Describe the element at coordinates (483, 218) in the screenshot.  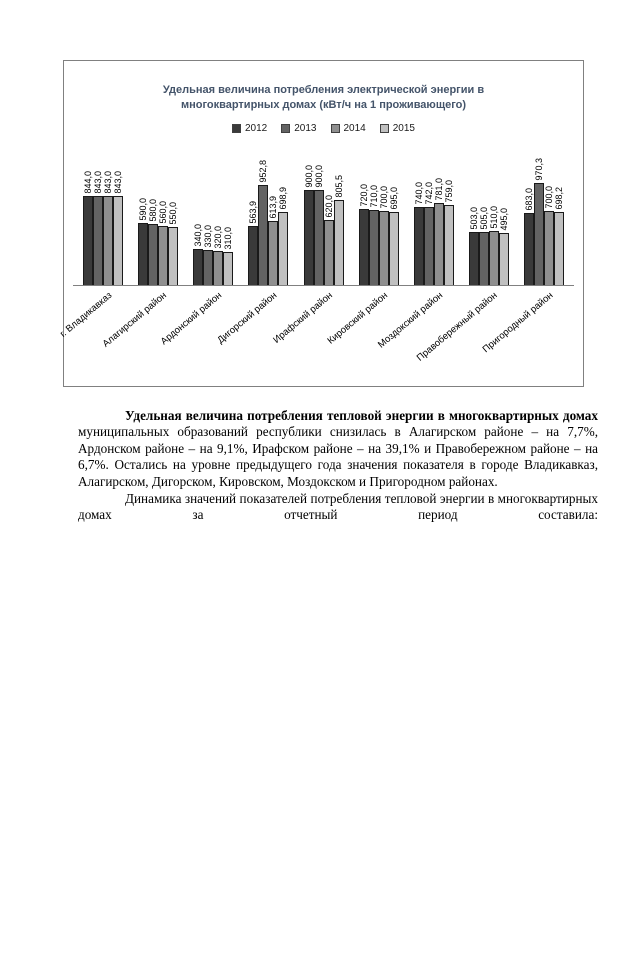
I see `bar-value-label: 505,0` at that location.